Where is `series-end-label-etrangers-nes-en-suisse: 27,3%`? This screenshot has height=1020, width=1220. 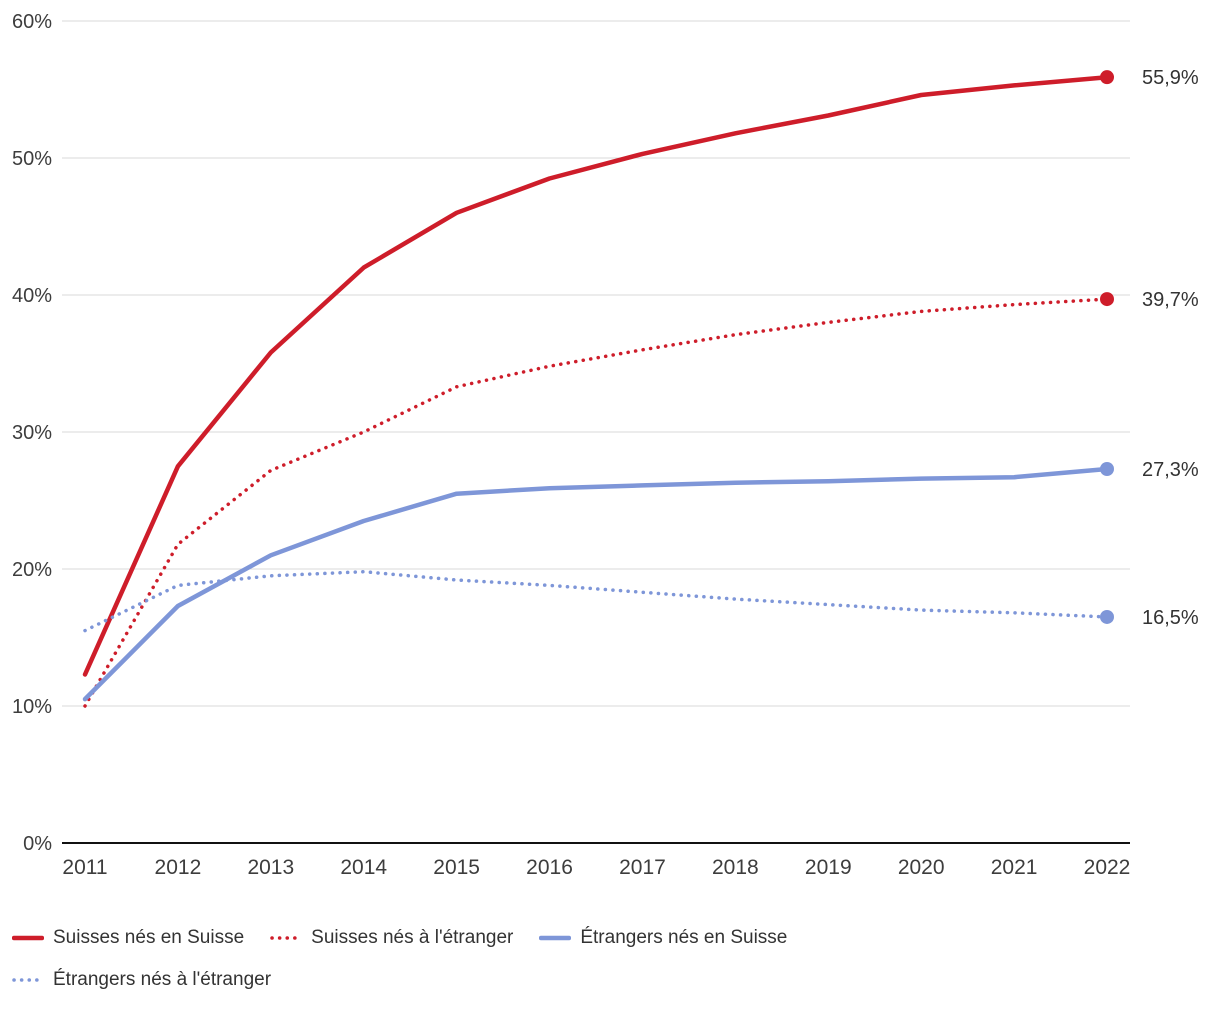 series-end-label-etrangers-nes-en-suisse: 27,3% is located at coordinates (1170, 470).